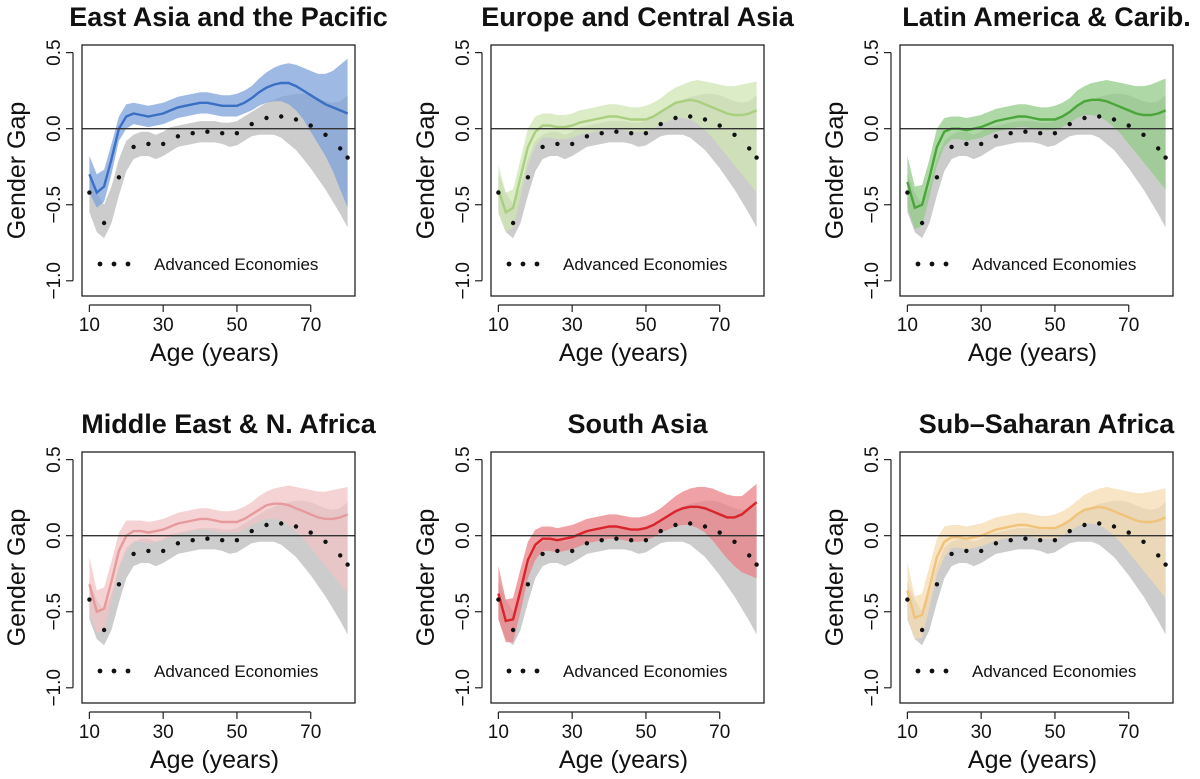 This screenshot has width=1200, height=779. What do you see at coordinates (645, 671) in the screenshot?
I see `legend-label: Advanced Economies` at bounding box center [645, 671].